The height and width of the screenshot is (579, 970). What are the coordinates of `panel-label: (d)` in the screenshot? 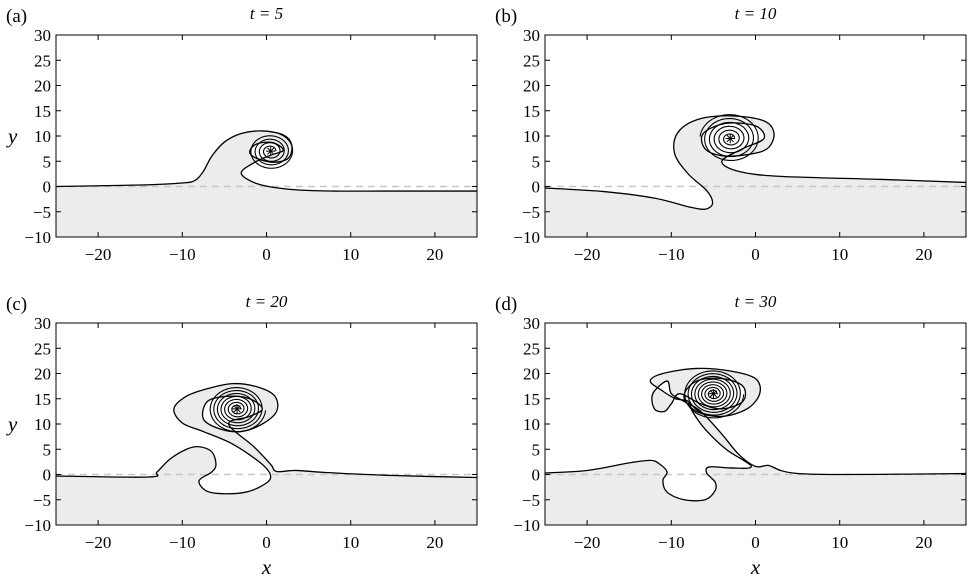 It's located at (506, 304).